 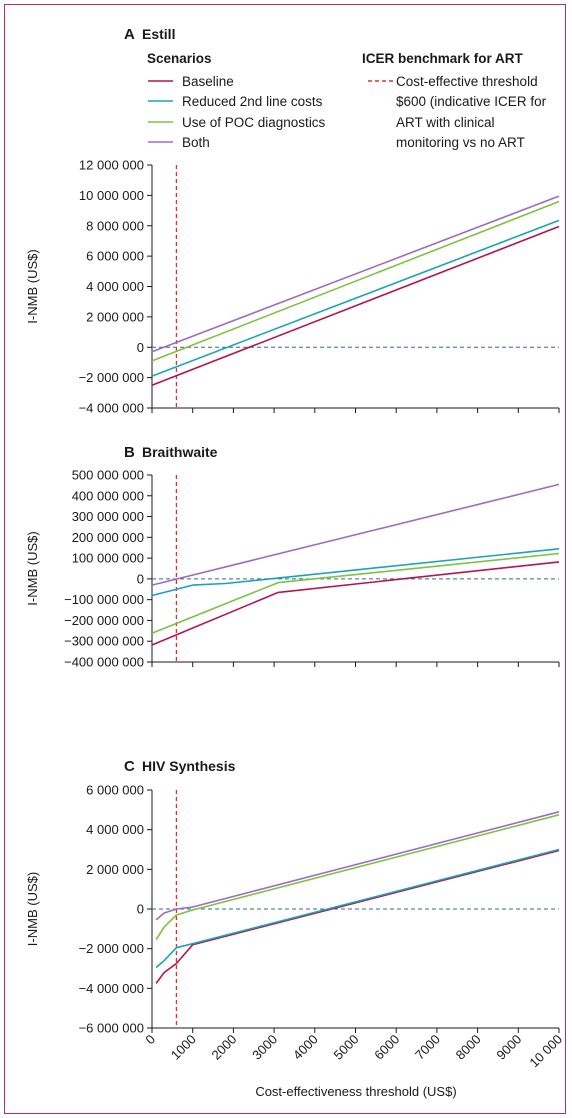 I want to click on panel-a-ytick-label: 4 000 000, so click(x=115, y=286).